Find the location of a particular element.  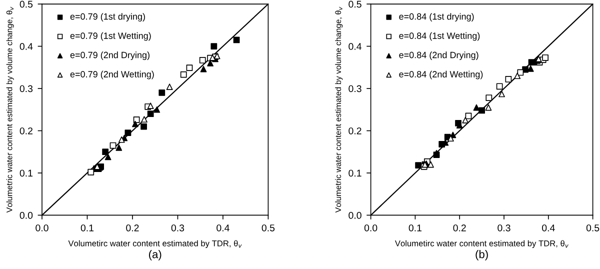

text: (a) is located at coordinates (155, 255).